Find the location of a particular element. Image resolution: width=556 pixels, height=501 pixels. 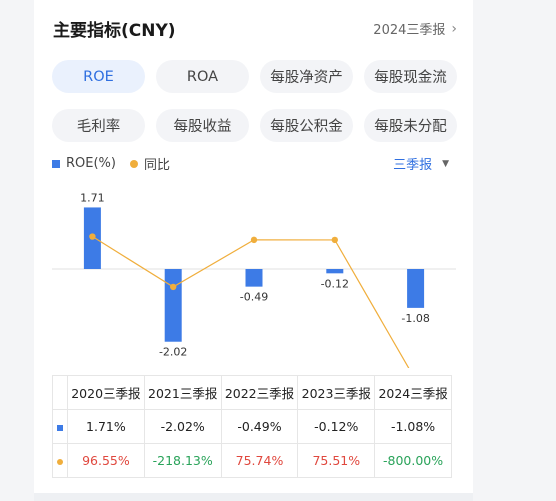

chart-legend: ROE(%) 同比 is located at coordinates (111, 163).